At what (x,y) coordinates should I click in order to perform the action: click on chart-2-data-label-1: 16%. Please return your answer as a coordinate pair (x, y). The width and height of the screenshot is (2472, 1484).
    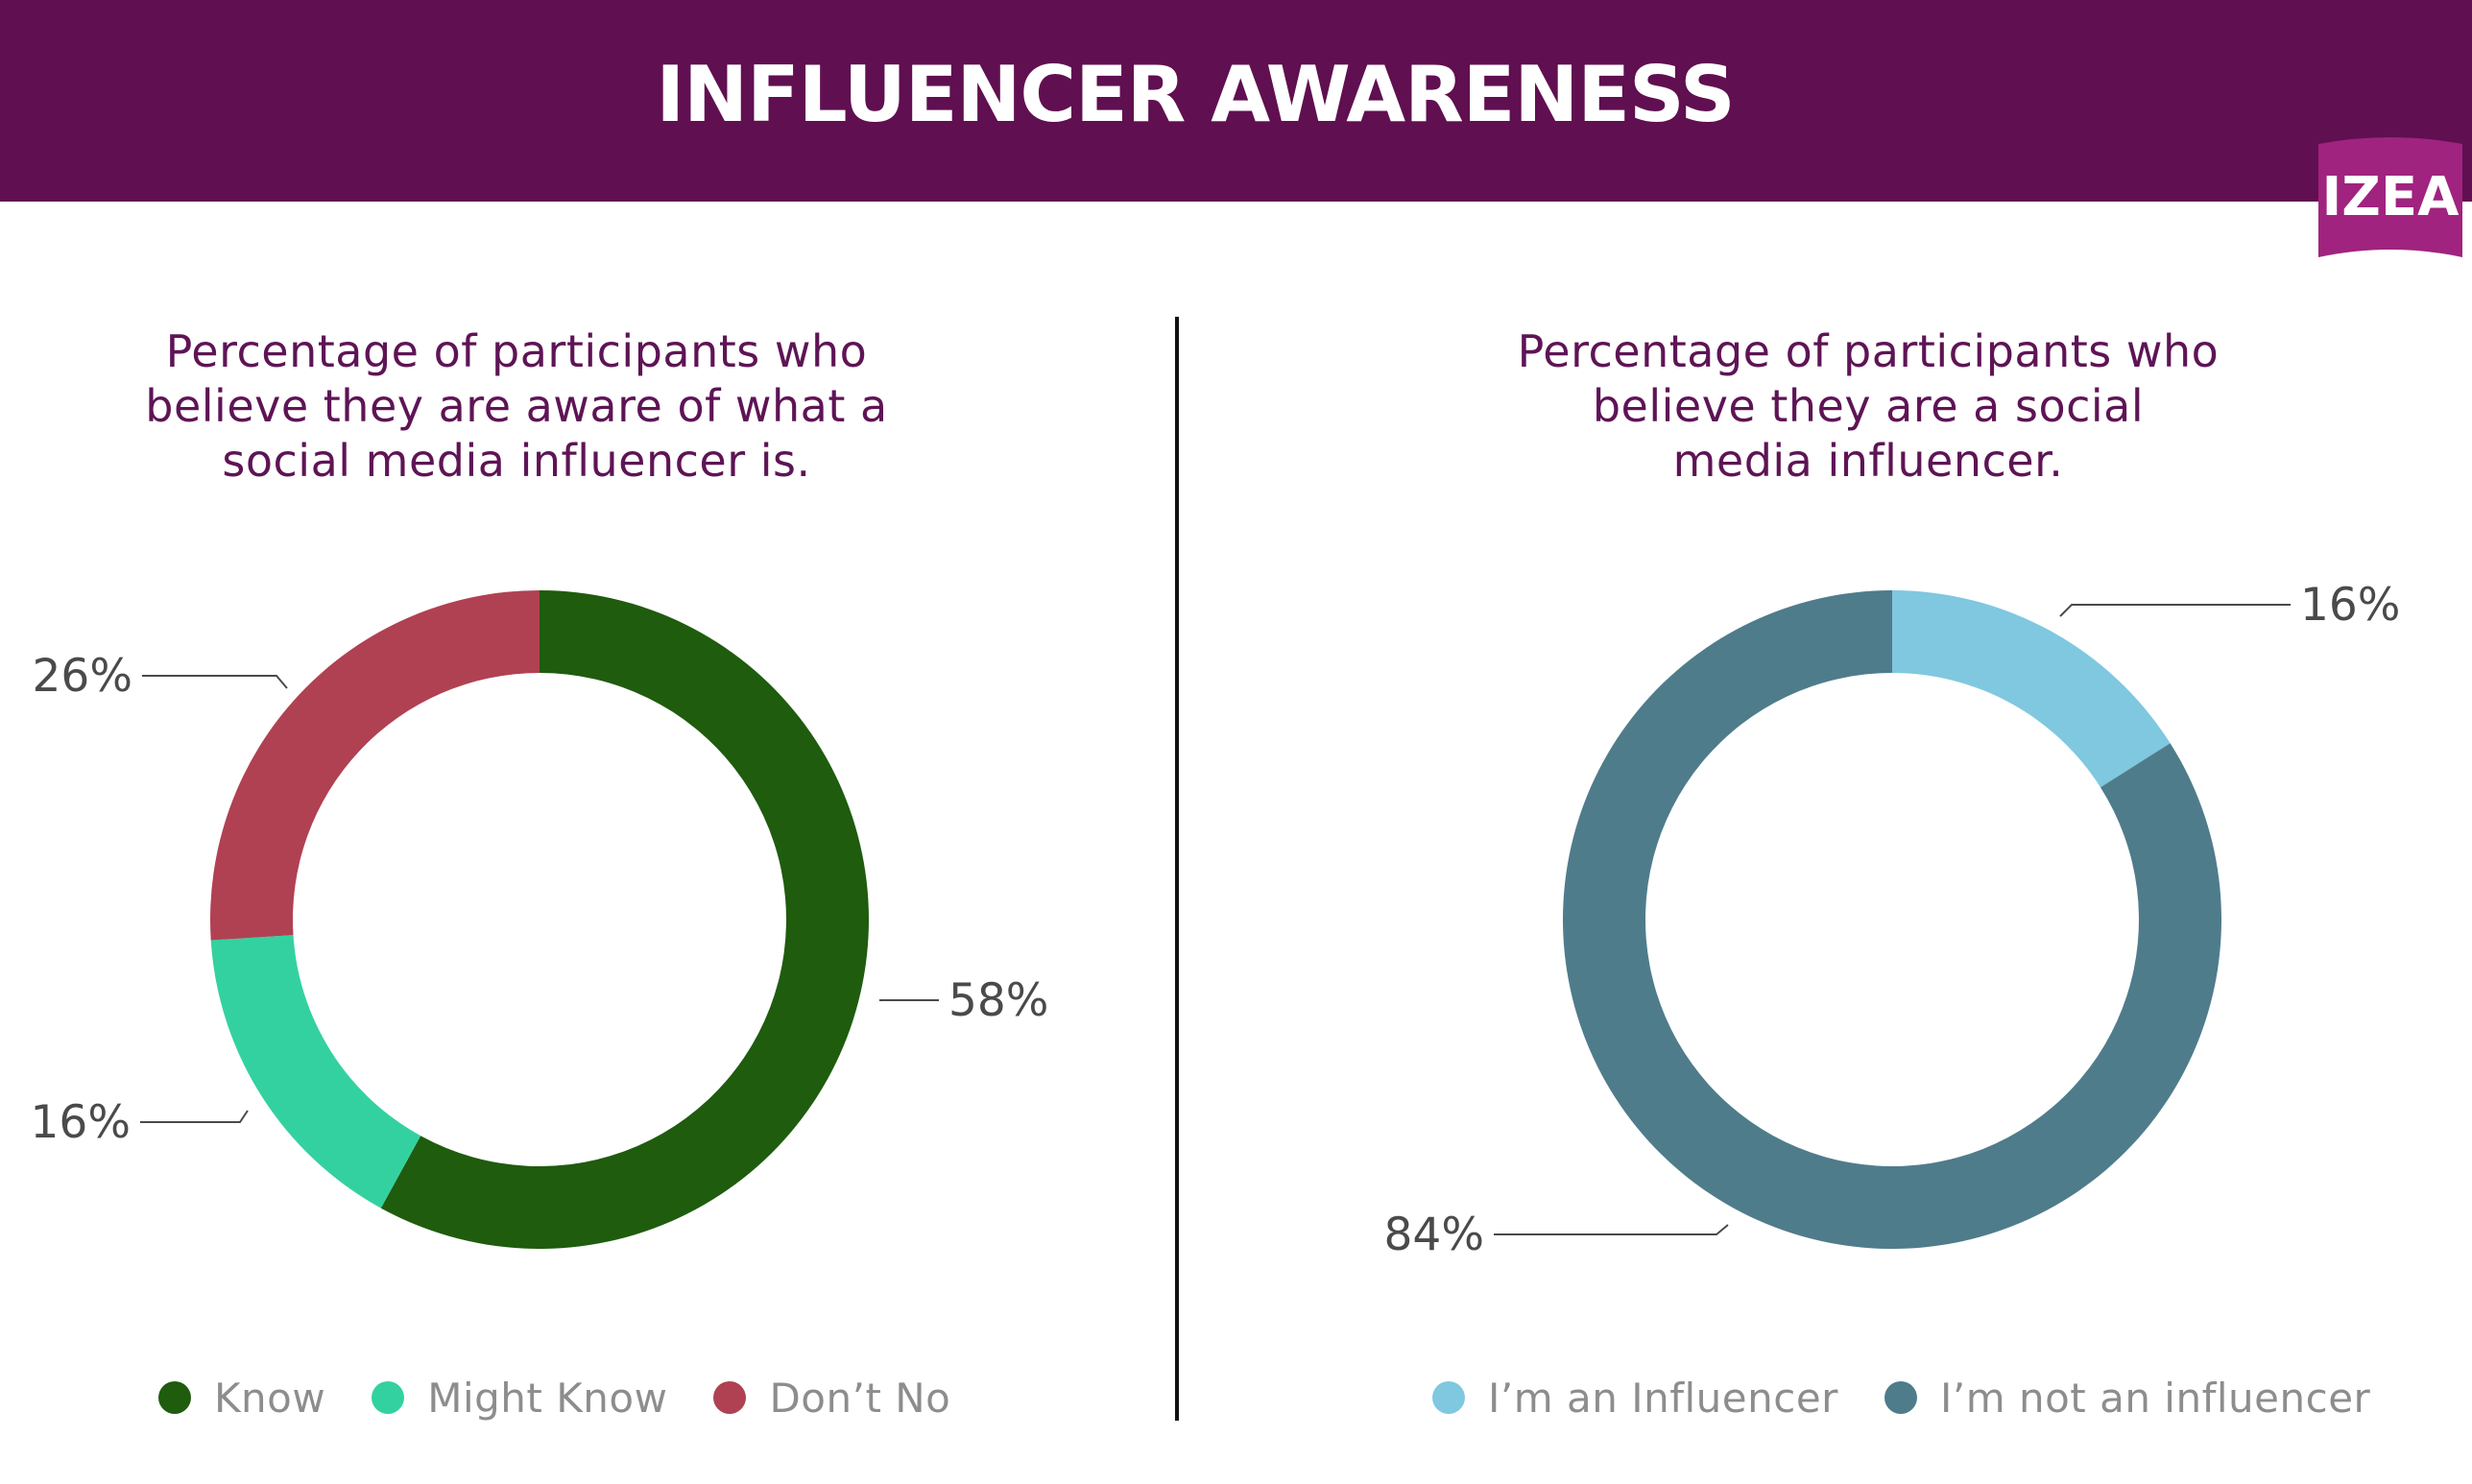
    Looking at the image, I should click on (2350, 605).